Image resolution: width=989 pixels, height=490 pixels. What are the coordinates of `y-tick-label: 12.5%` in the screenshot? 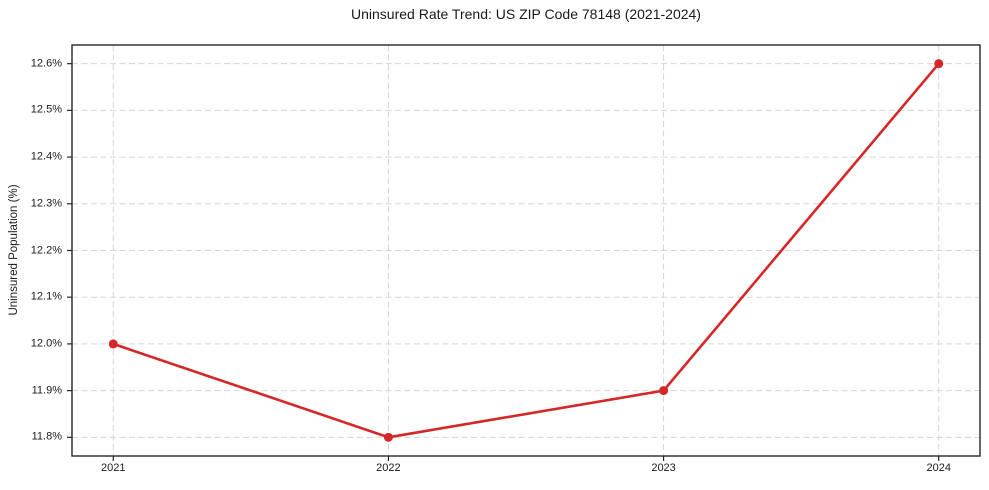 It's located at (46, 109).